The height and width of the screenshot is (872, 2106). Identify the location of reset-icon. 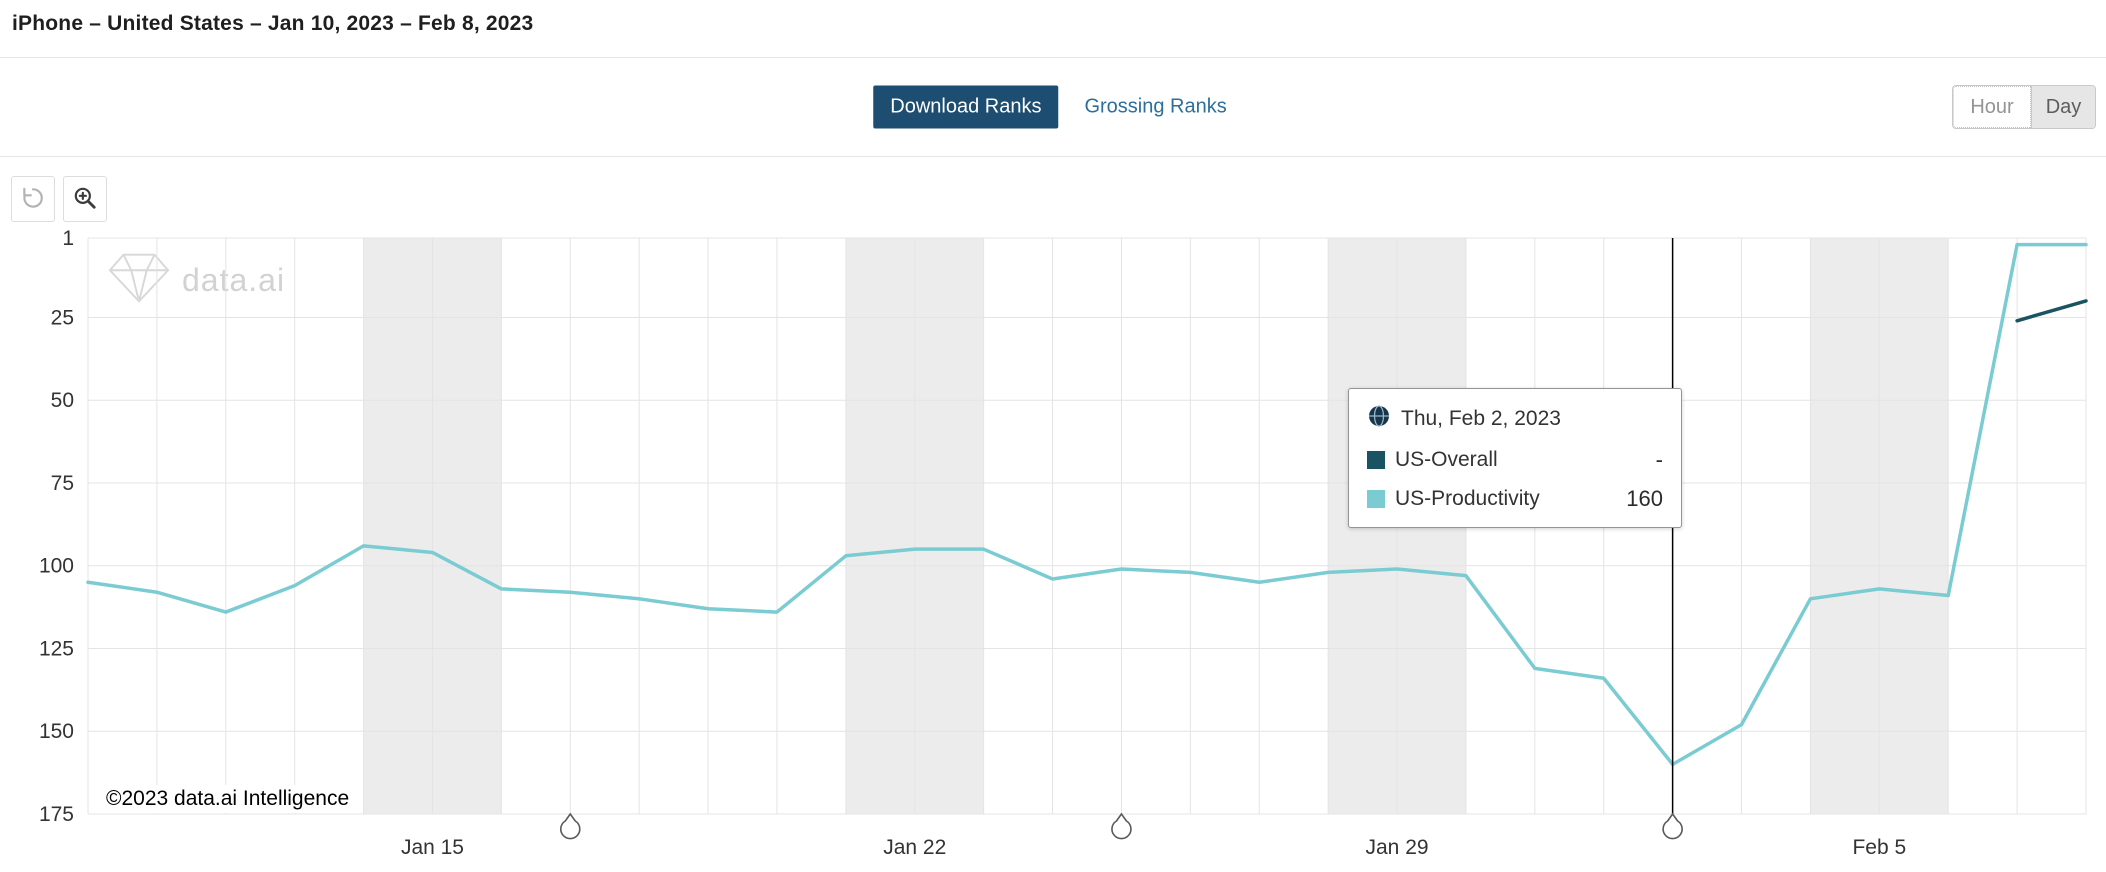
(33, 199).